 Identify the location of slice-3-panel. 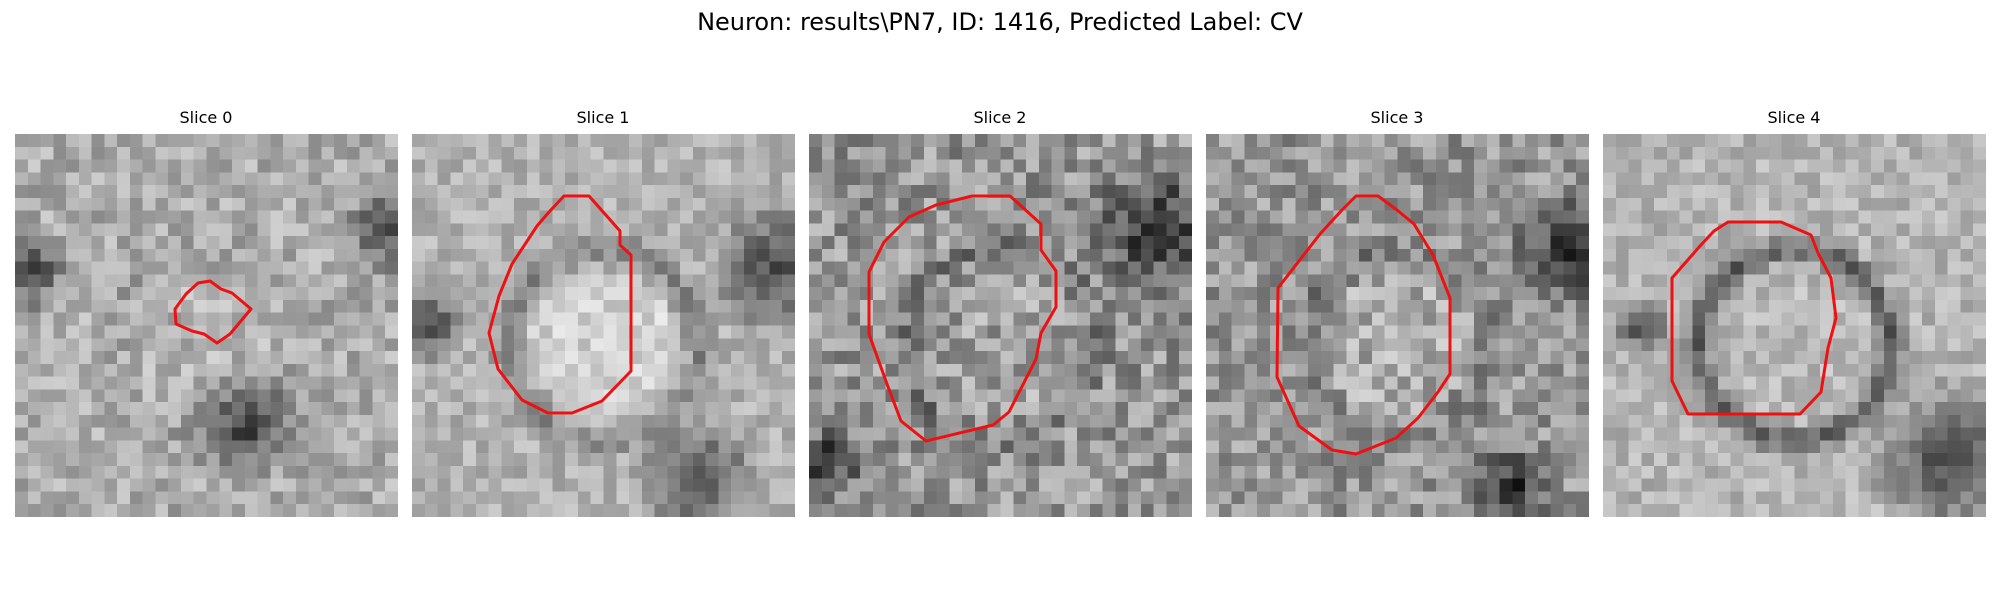
(1397, 325).